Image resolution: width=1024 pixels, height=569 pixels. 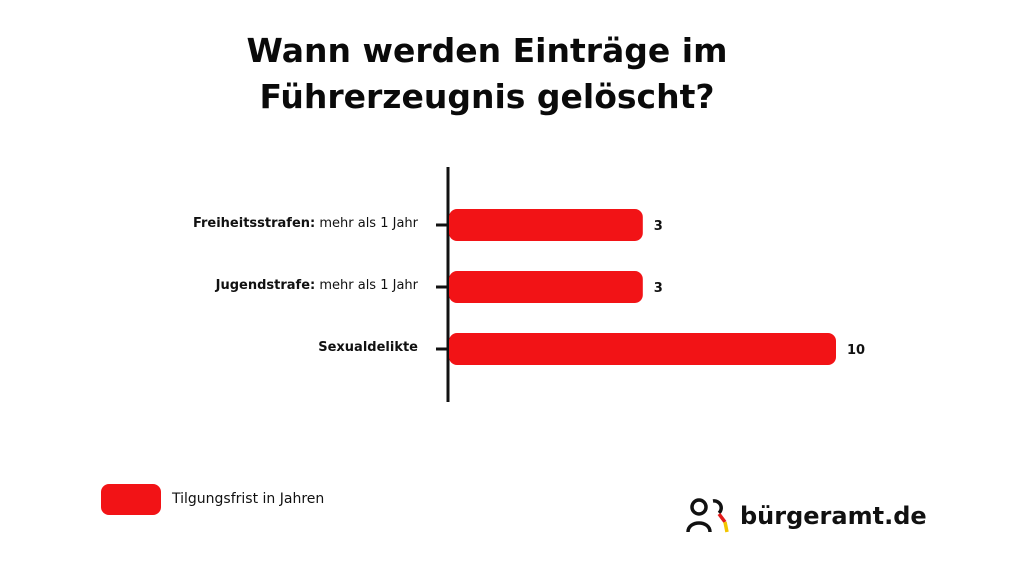 I want to click on category-label: Jugendstrafe: mehr als 1 Jahr, so click(x=317, y=285).